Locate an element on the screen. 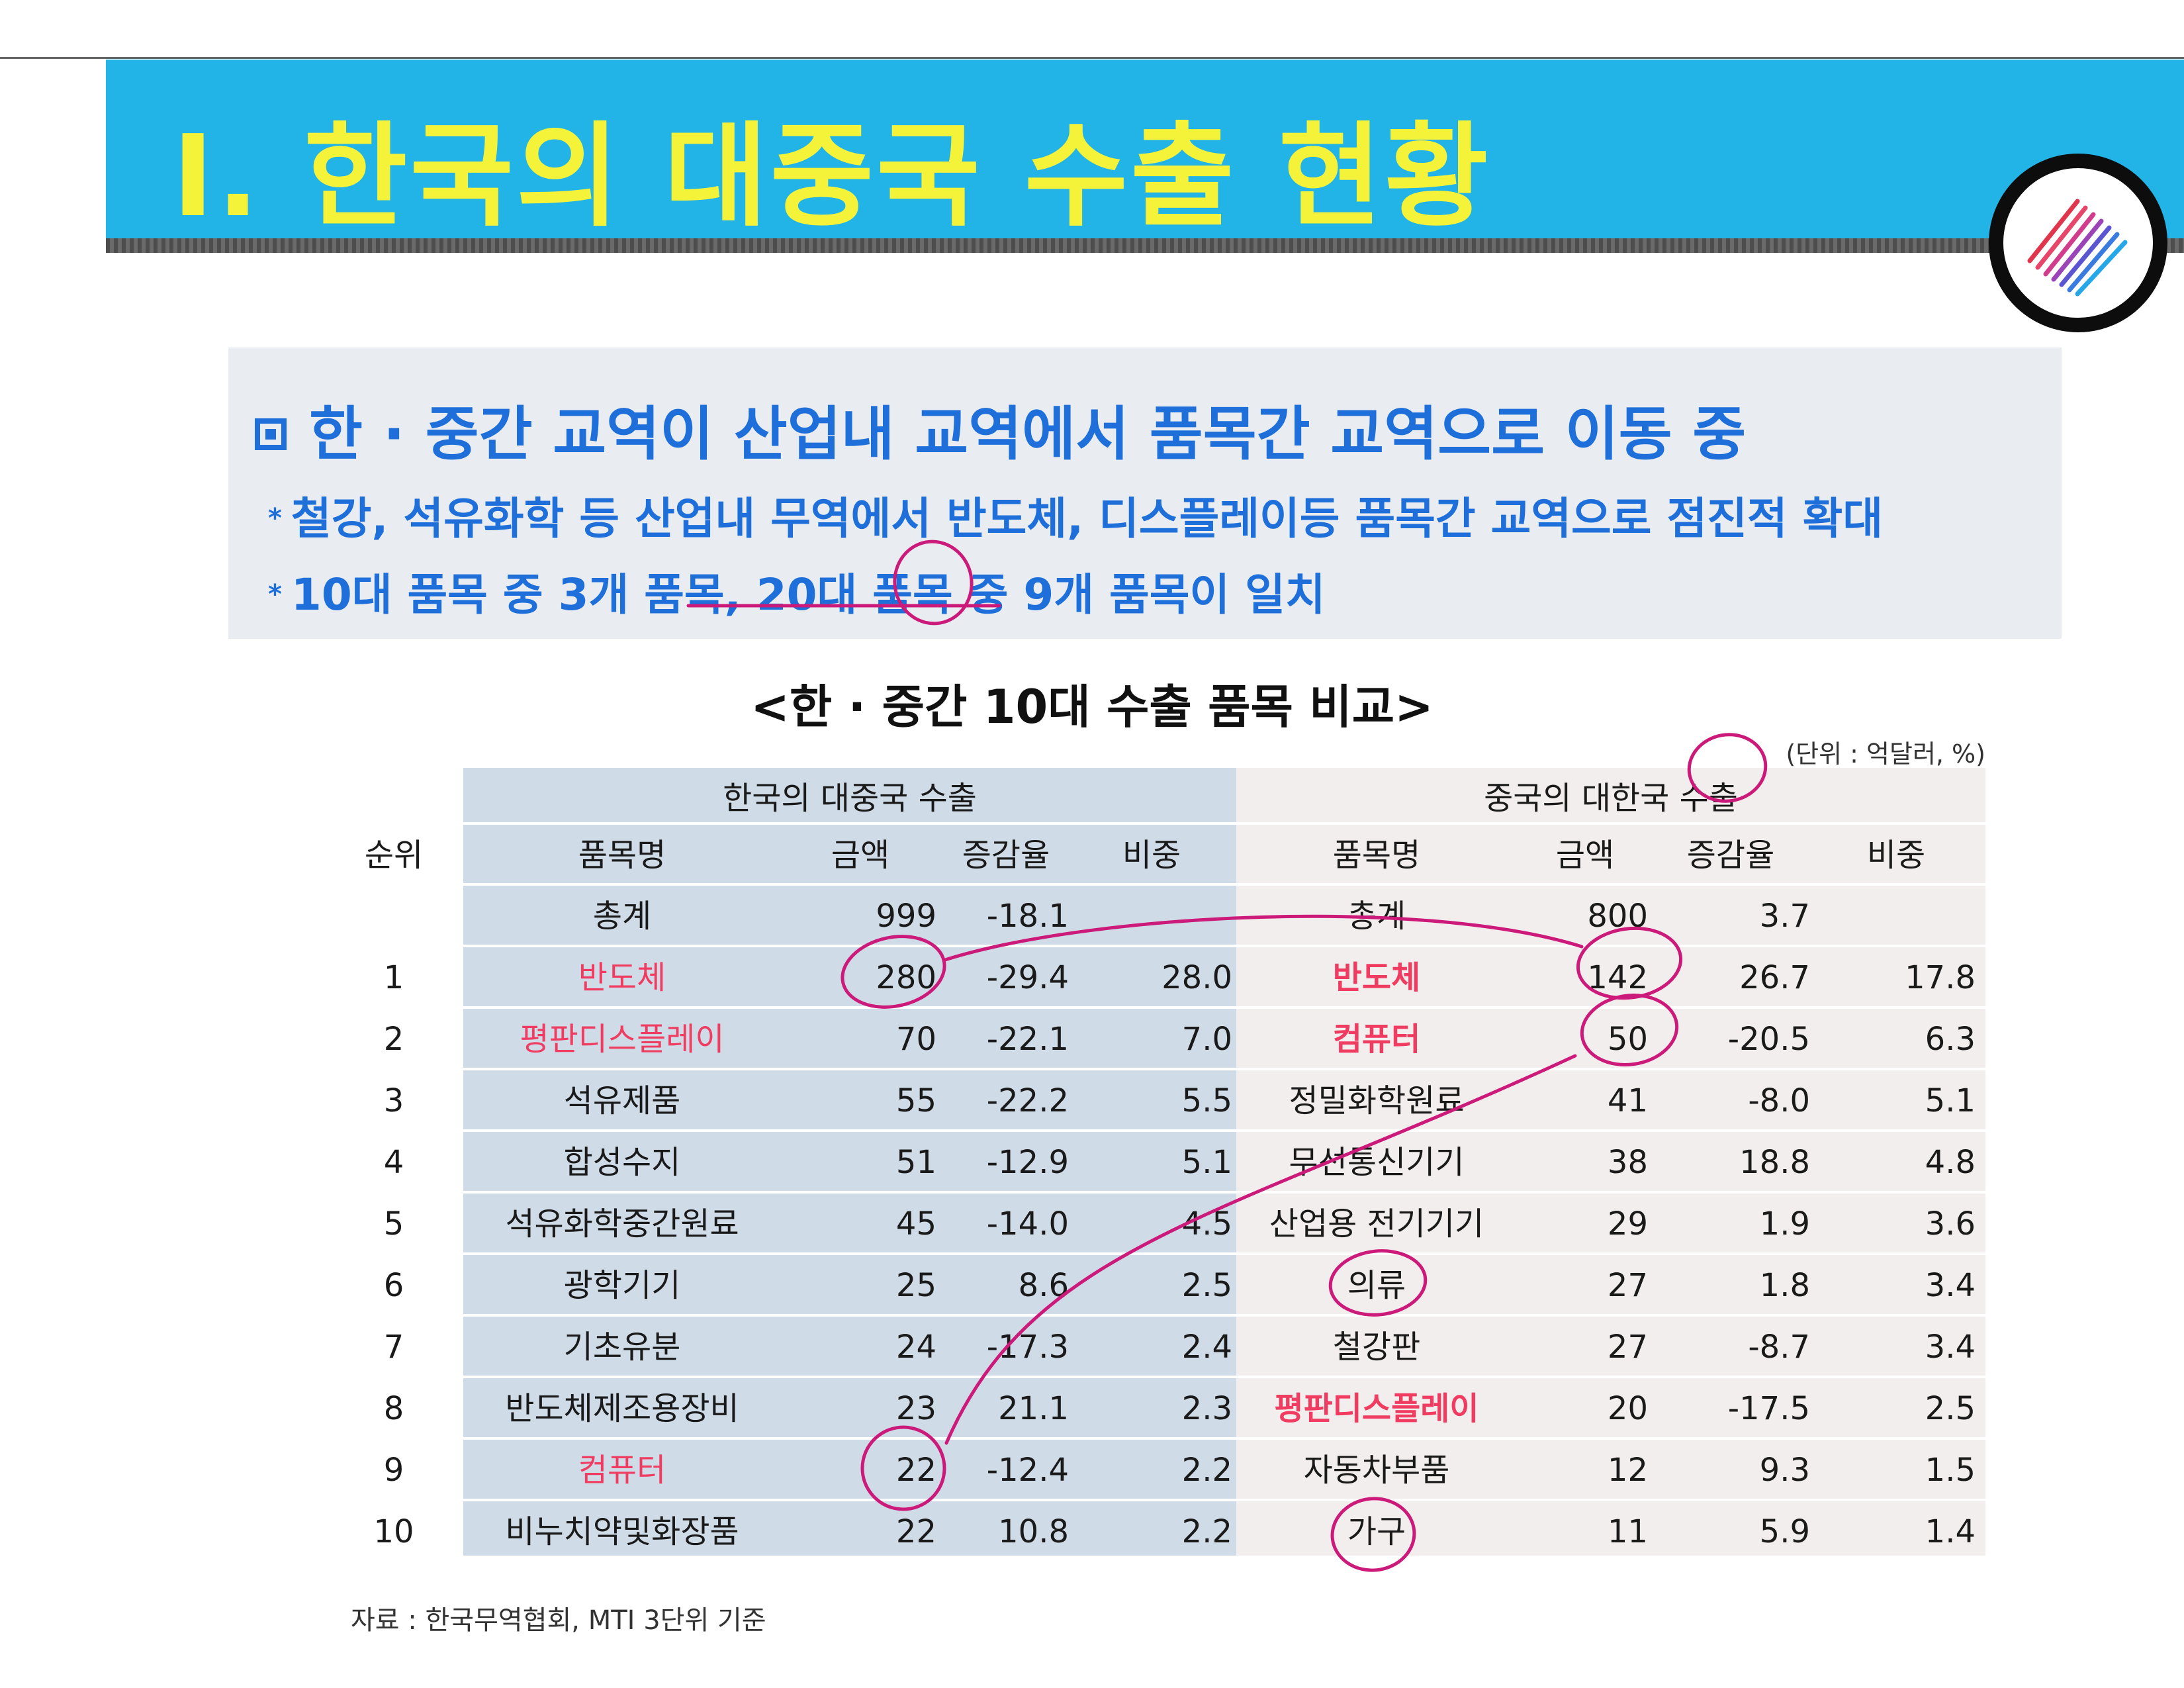 Image resolution: width=2184 pixels, height=1688 pixels. kr-share-cell: 5.5 is located at coordinates (1206, 1100).